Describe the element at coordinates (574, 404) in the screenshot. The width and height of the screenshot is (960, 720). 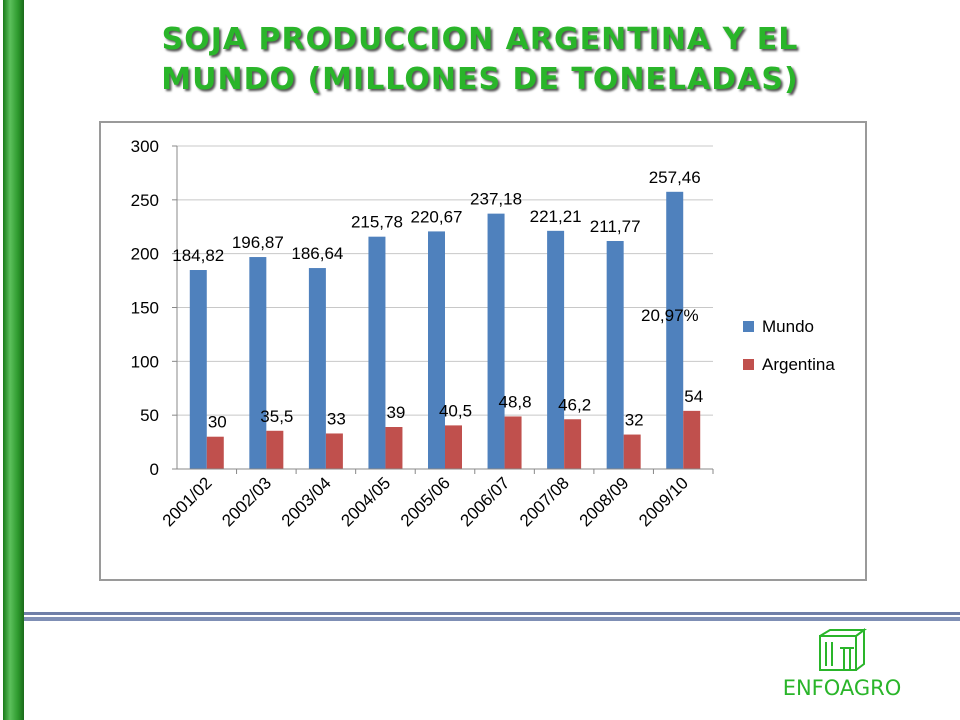
I see `data-label-argentina: 46,2` at that location.